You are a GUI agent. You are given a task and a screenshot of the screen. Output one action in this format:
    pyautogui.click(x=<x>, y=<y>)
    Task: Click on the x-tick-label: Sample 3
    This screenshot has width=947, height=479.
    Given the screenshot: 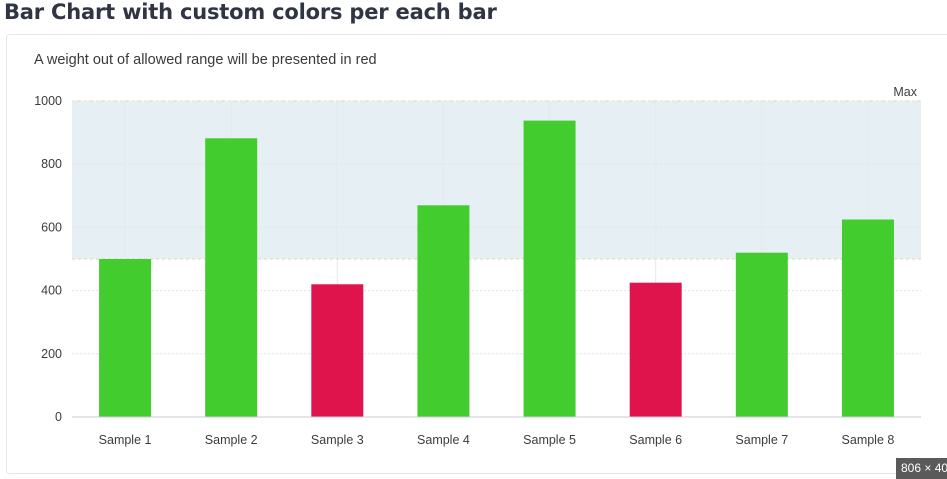 What is the action you would take?
    pyautogui.click(x=337, y=440)
    